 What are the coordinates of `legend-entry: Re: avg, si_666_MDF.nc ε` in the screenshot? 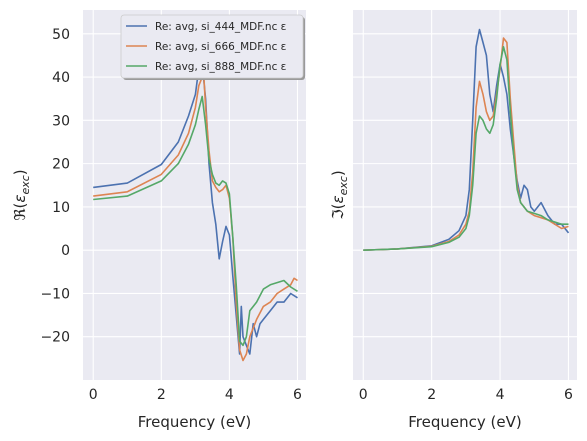 It's located at (220, 47).